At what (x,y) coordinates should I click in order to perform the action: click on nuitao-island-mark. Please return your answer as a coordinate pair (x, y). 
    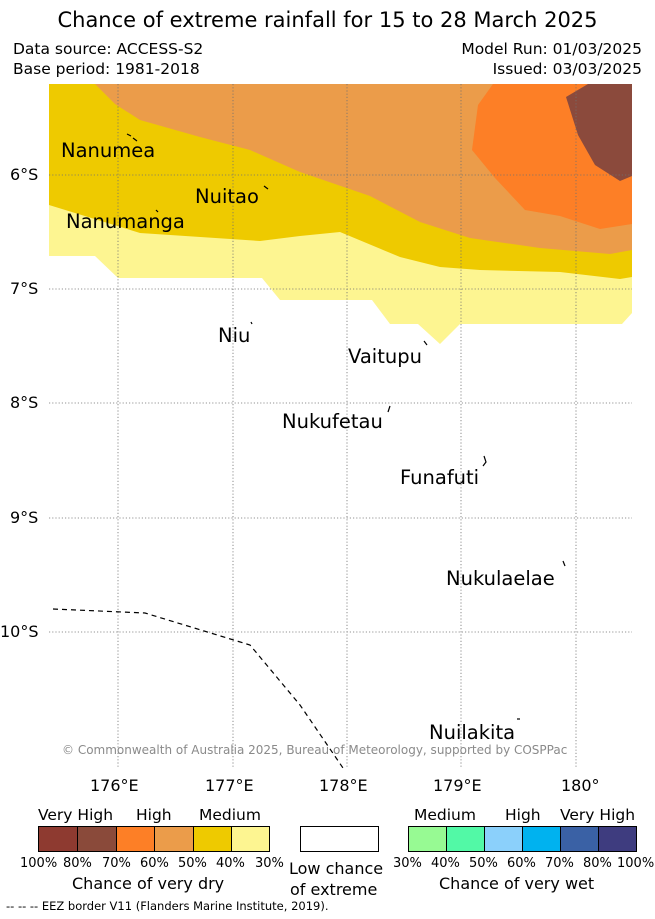
    Looking at the image, I should click on (266, 187).